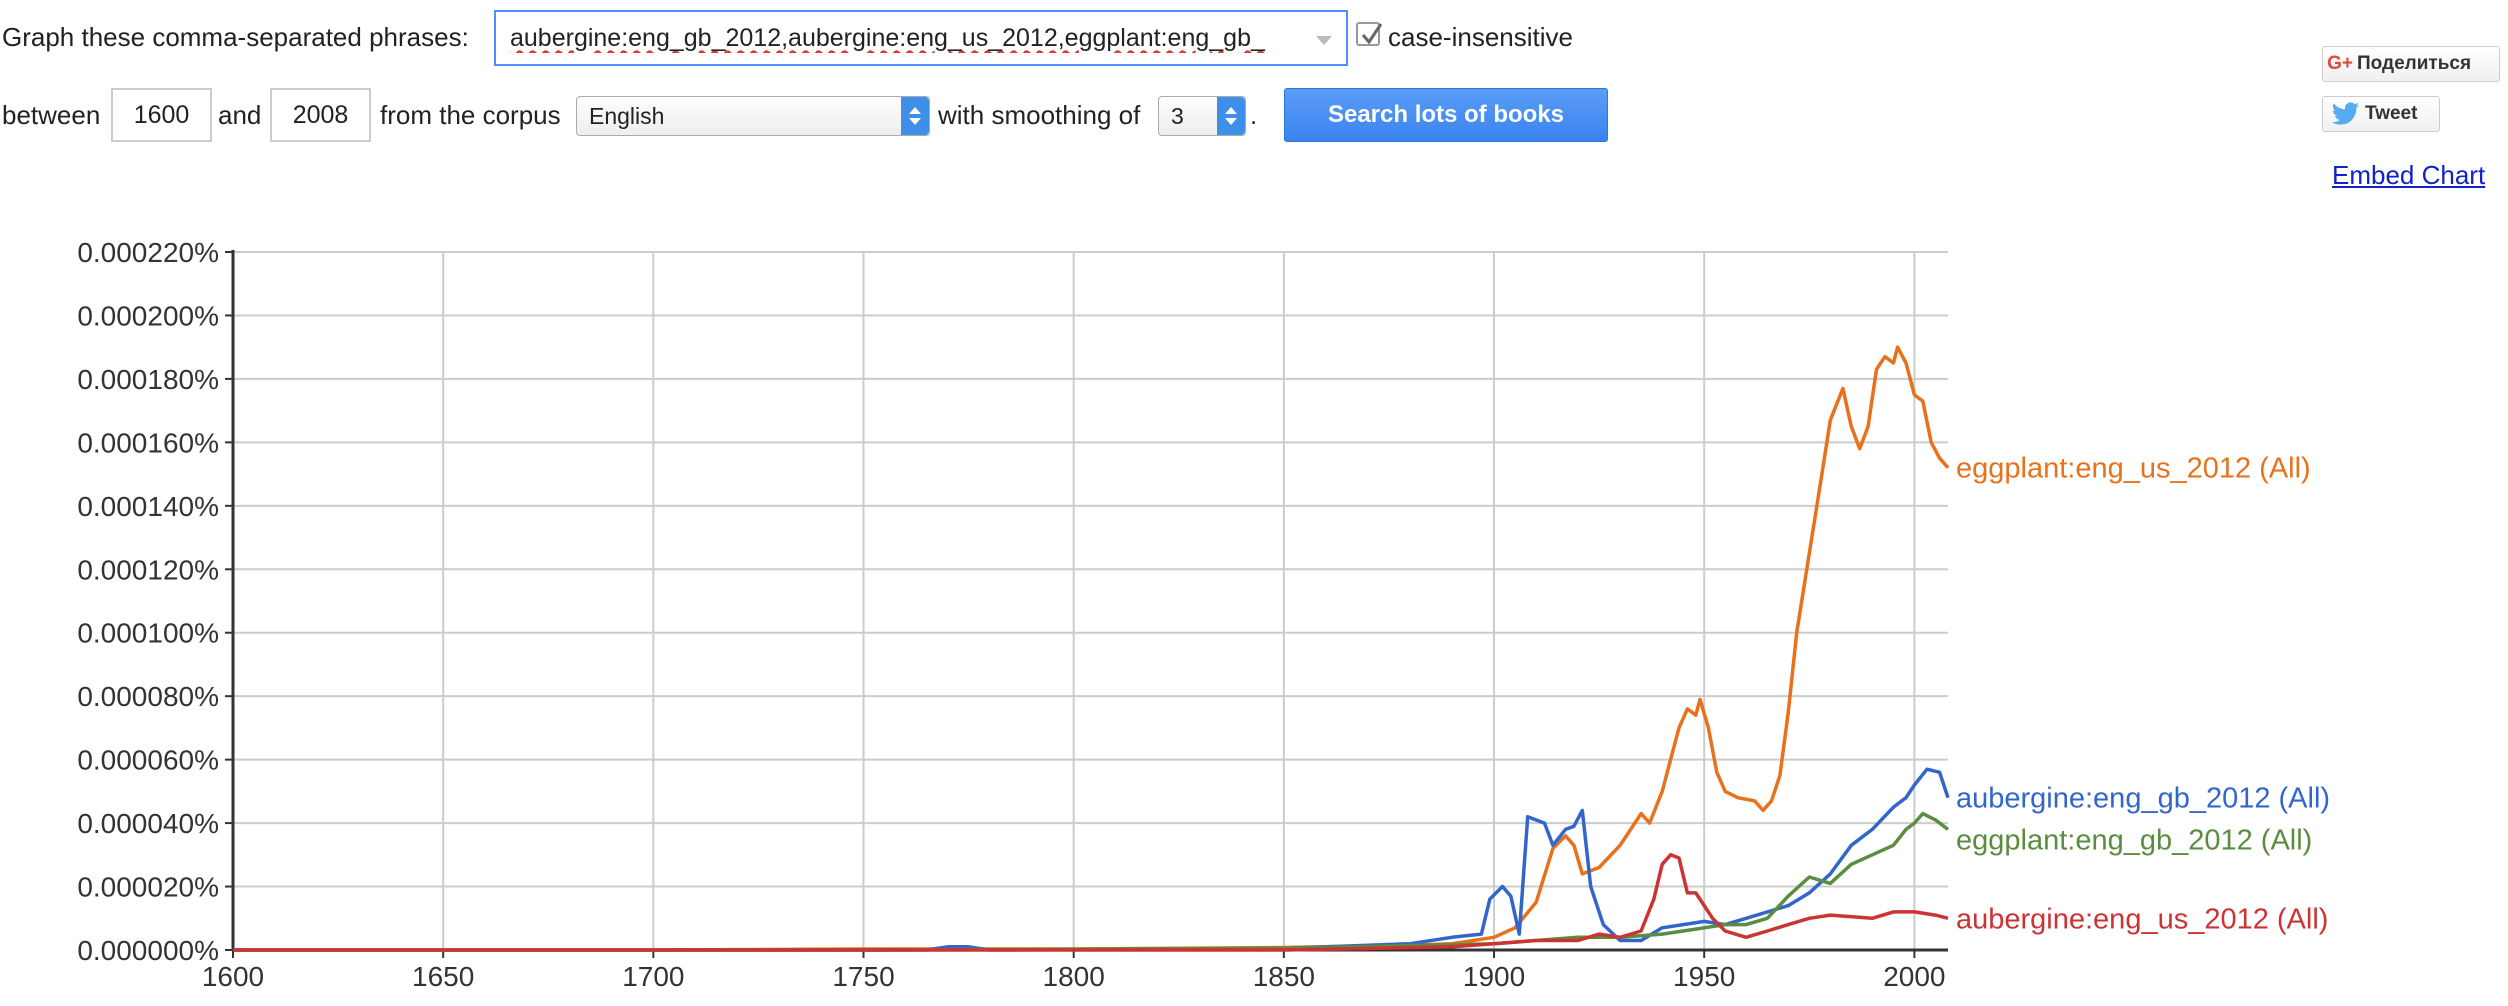 This screenshot has width=2508, height=1006. What do you see at coordinates (1494, 976) in the screenshot?
I see `x-tick-label: 1900` at bounding box center [1494, 976].